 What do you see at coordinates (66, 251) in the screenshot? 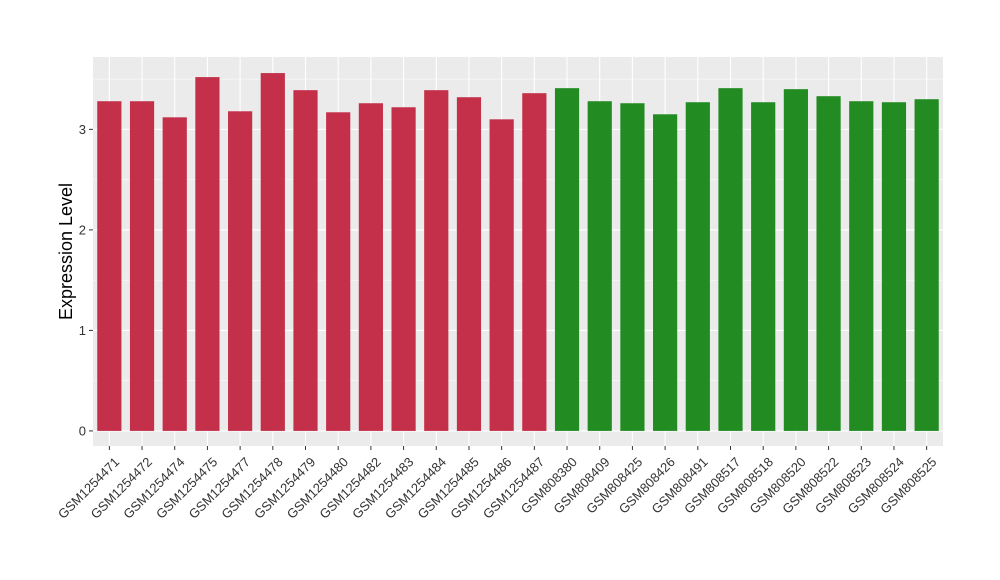
I see `y-axis-title: Expression Level` at bounding box center [66, 251].